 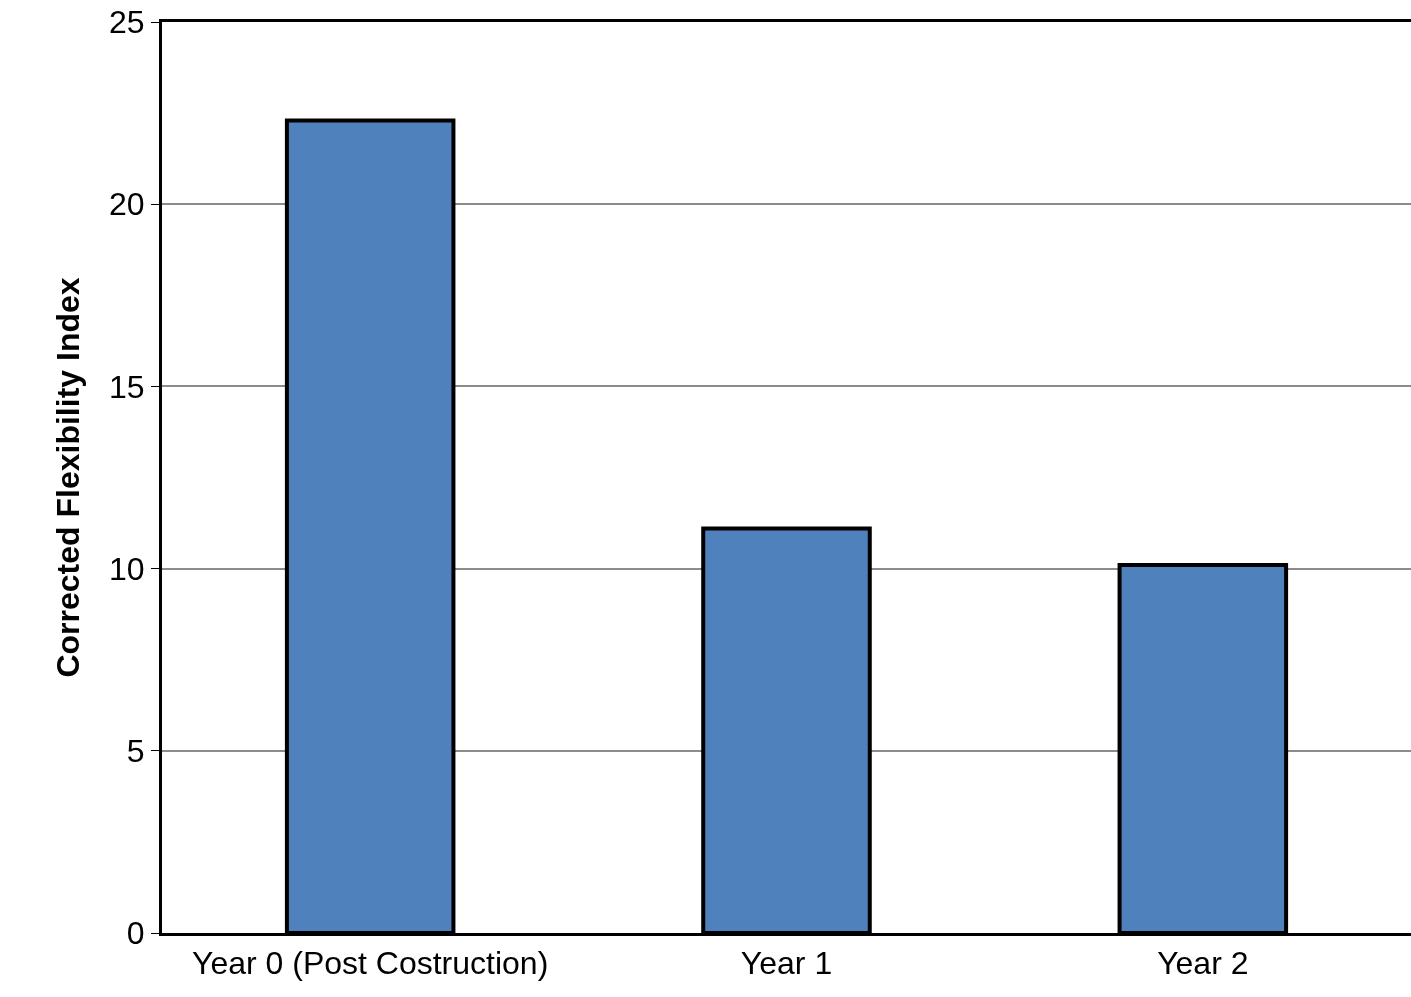 I want to click on y-tick-label: 10, so click(x=127, y=568).